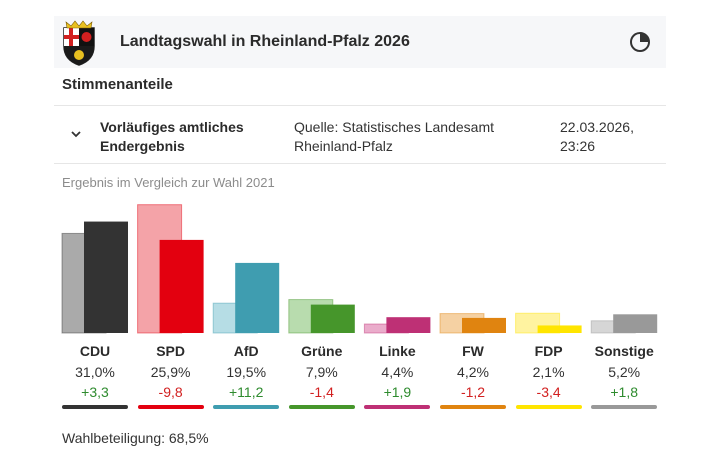  Describe the element at coordinates (76, 134) in the screenshot. I see `chevron-down-icon` at that location.